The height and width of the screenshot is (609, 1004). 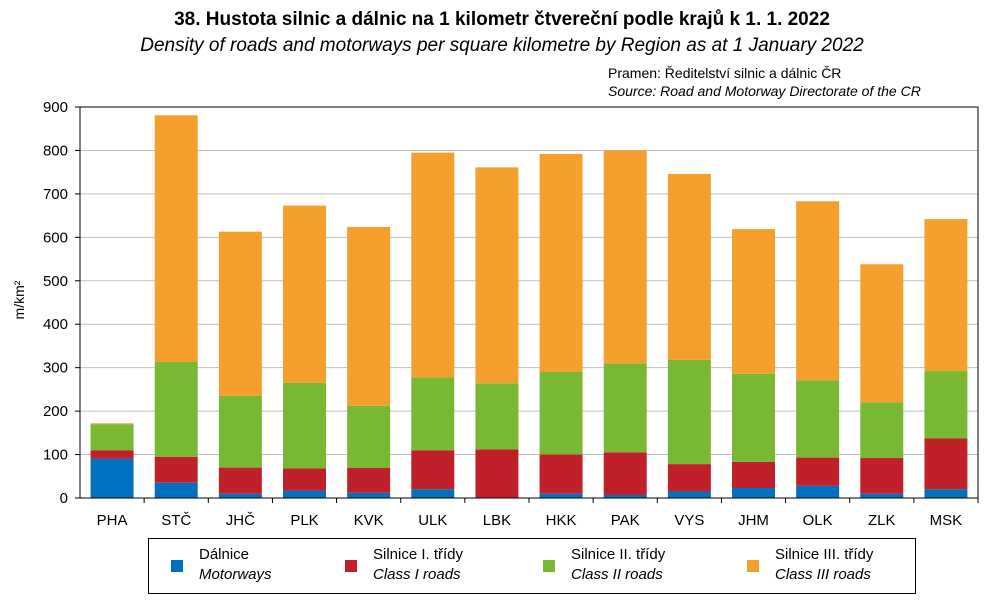 I want to click on legend-label: Silnice II. třídy Class II roads, so click(x=618, y=565).